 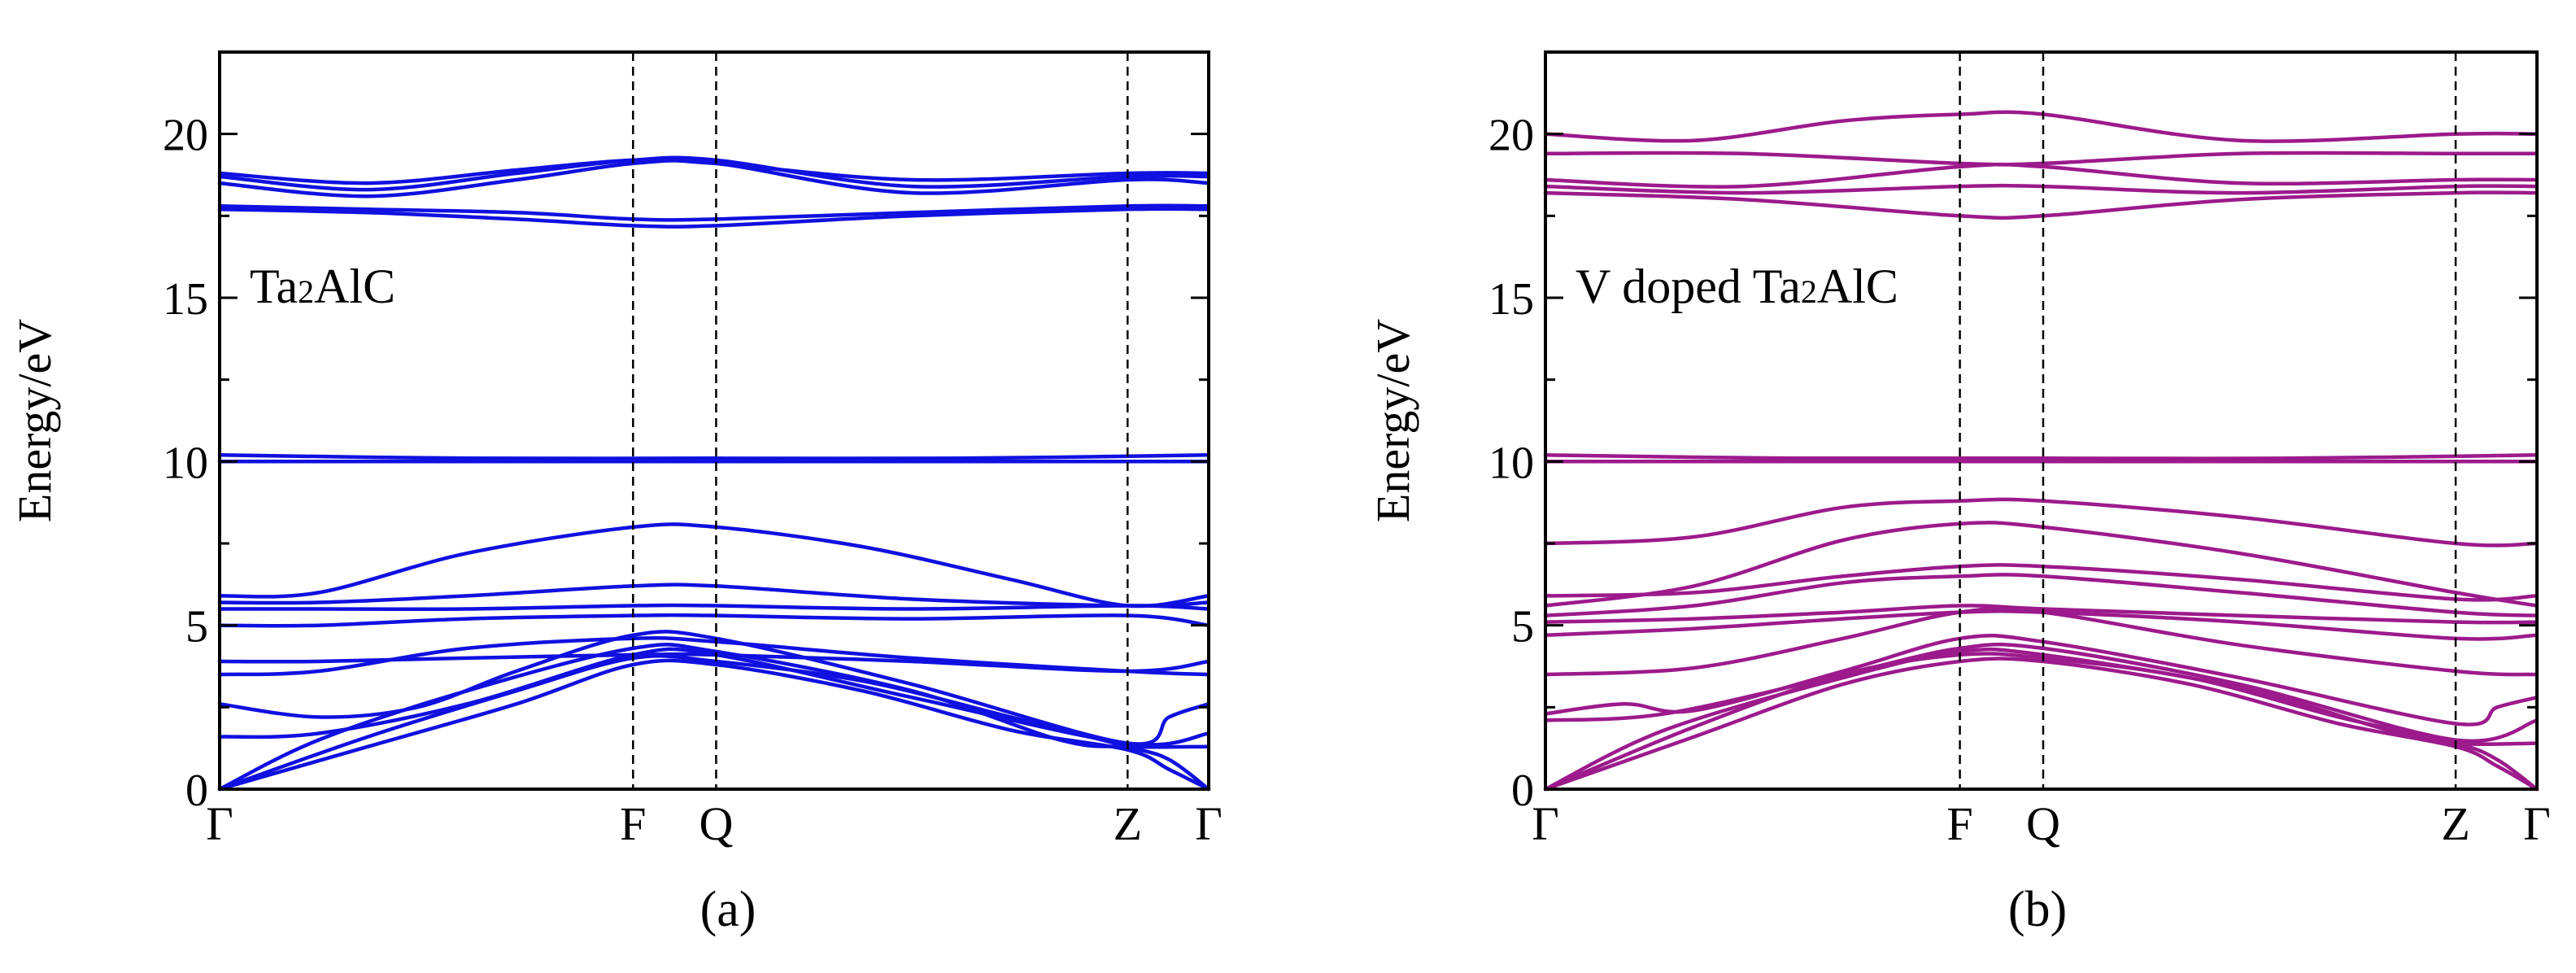 What do you see at coordinates (1737, 286) in the screenshot?
I see `structure-annotation: V doped Ta2AlC` at bounding box center [1737, 286].